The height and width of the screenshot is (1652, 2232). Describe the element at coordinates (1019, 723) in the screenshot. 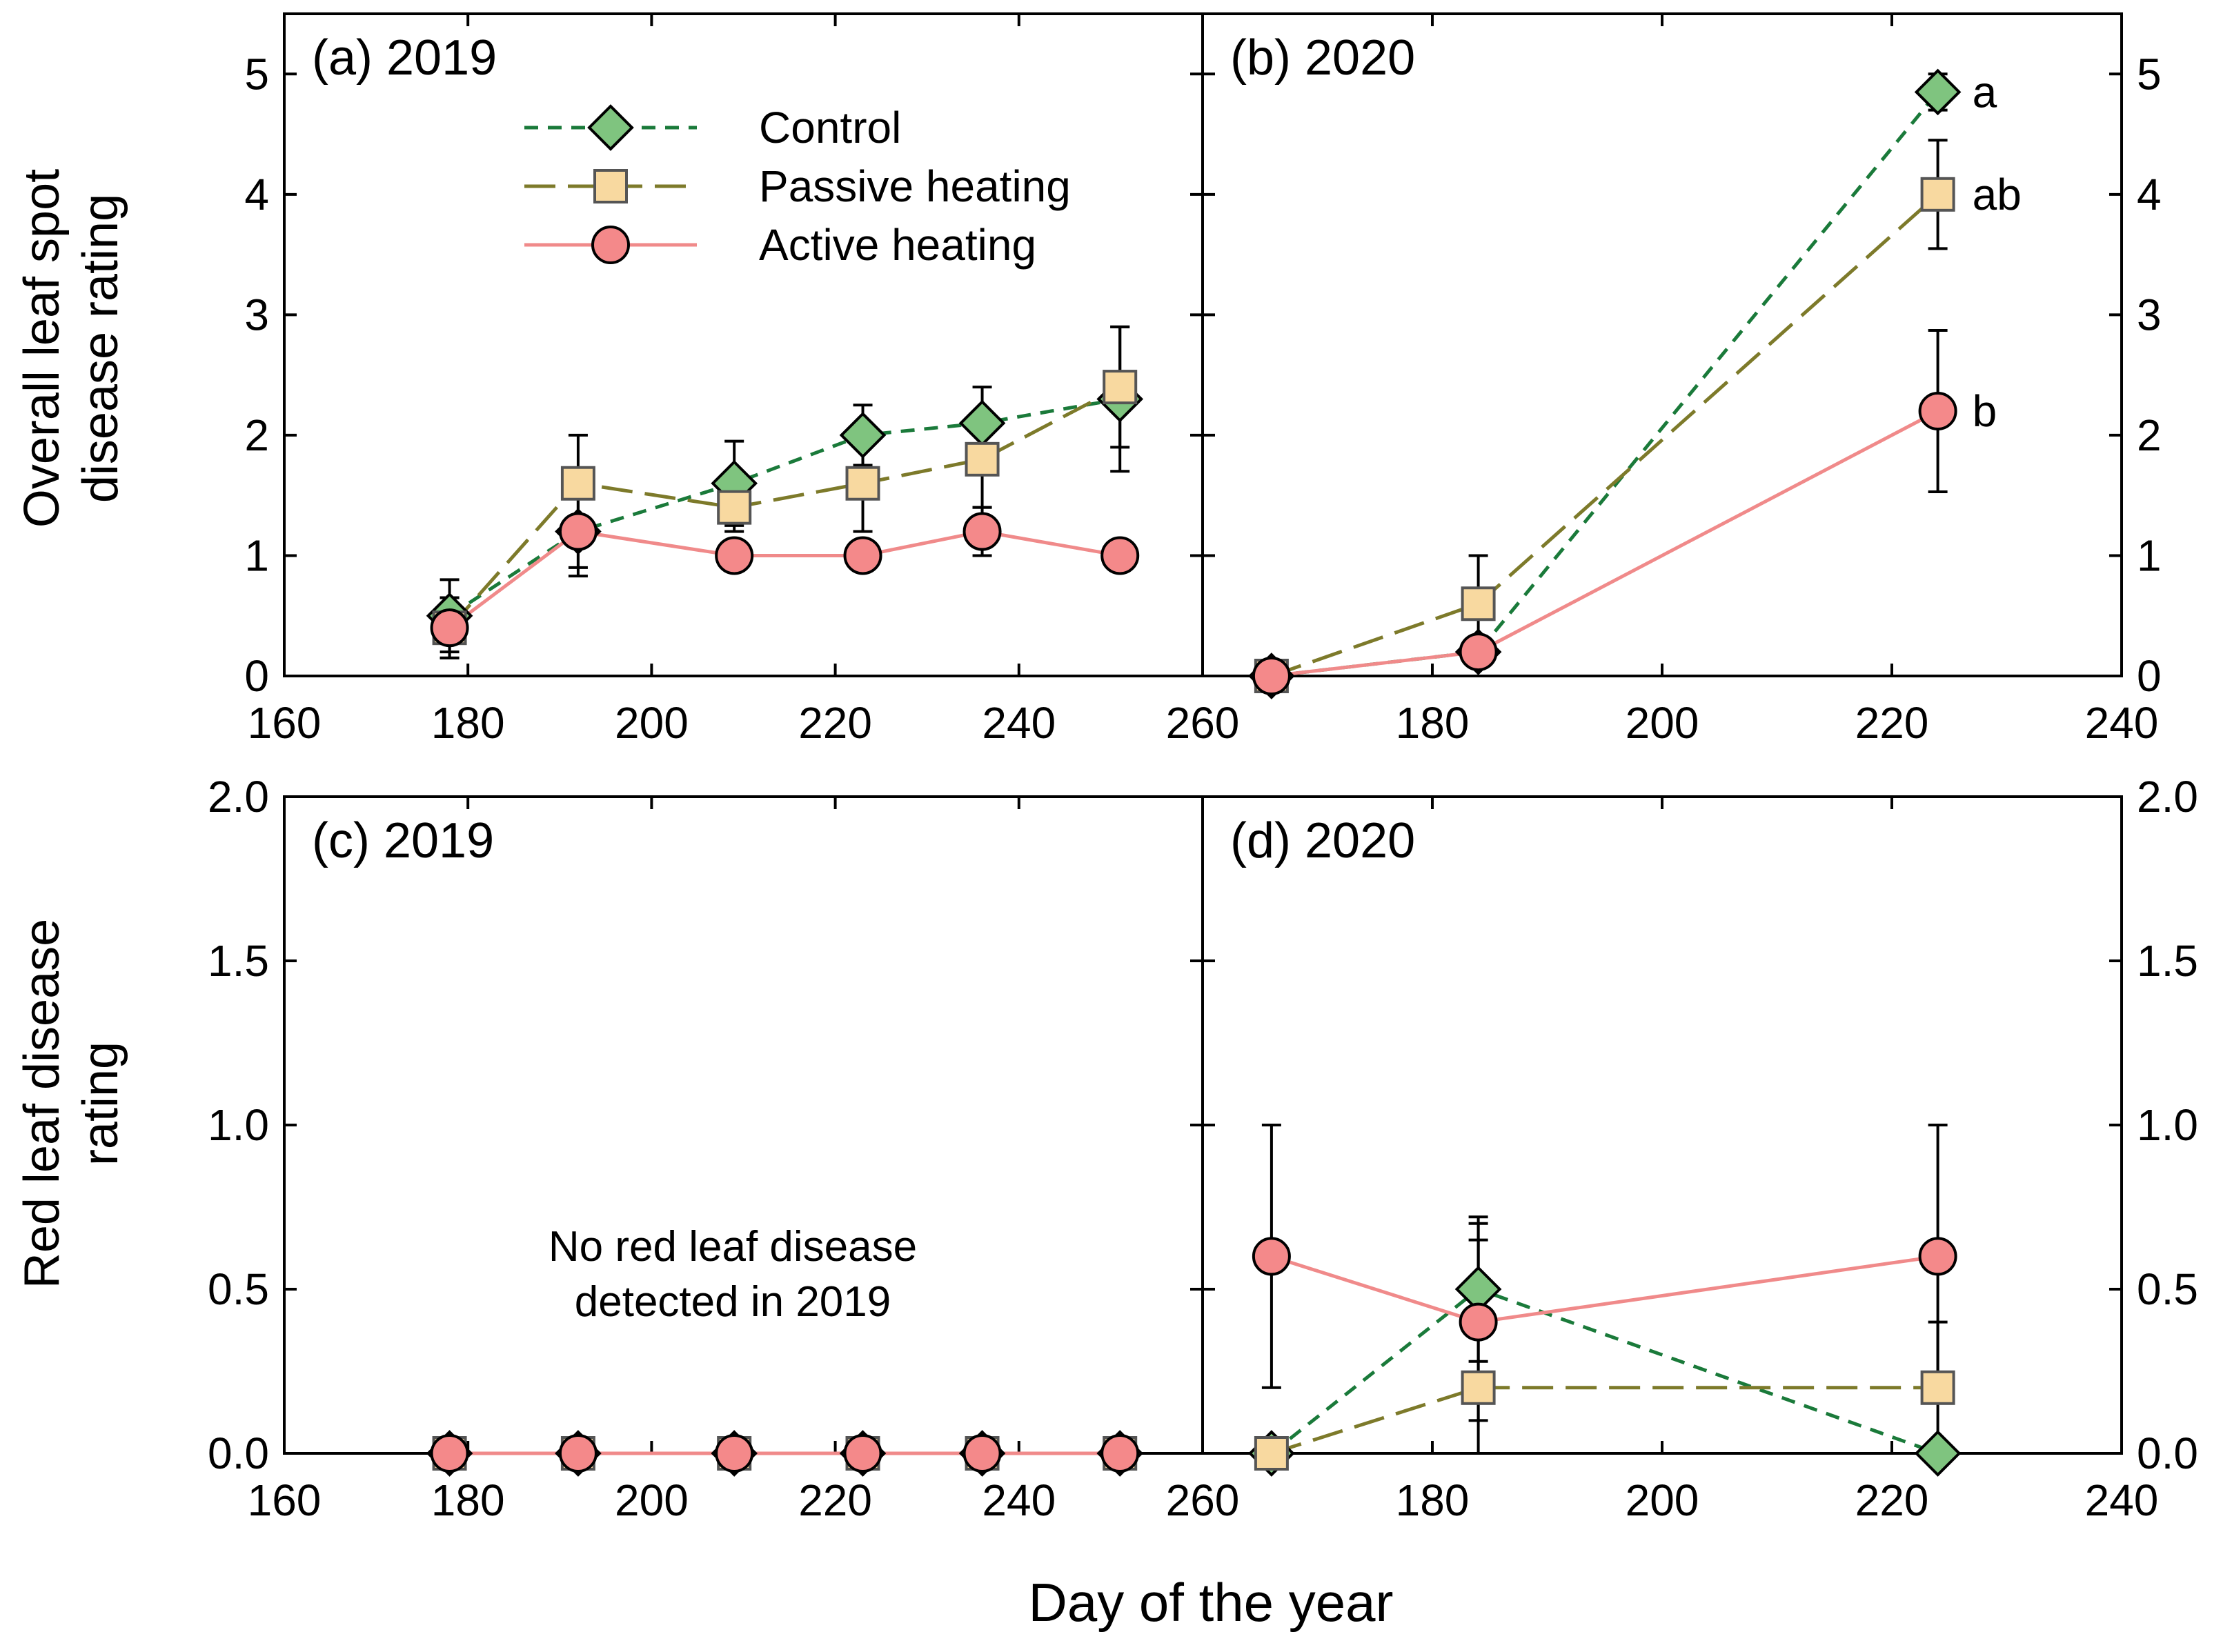

I see `panel-a-xtick-label: 240` at that location.